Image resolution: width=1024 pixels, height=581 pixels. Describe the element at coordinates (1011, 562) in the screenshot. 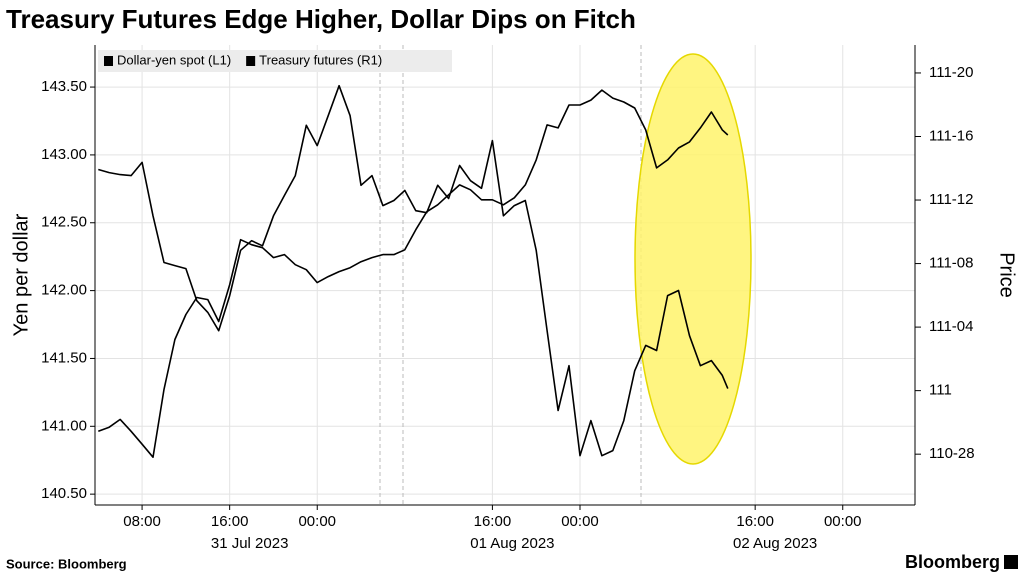

I see `brand-icon` at that location.